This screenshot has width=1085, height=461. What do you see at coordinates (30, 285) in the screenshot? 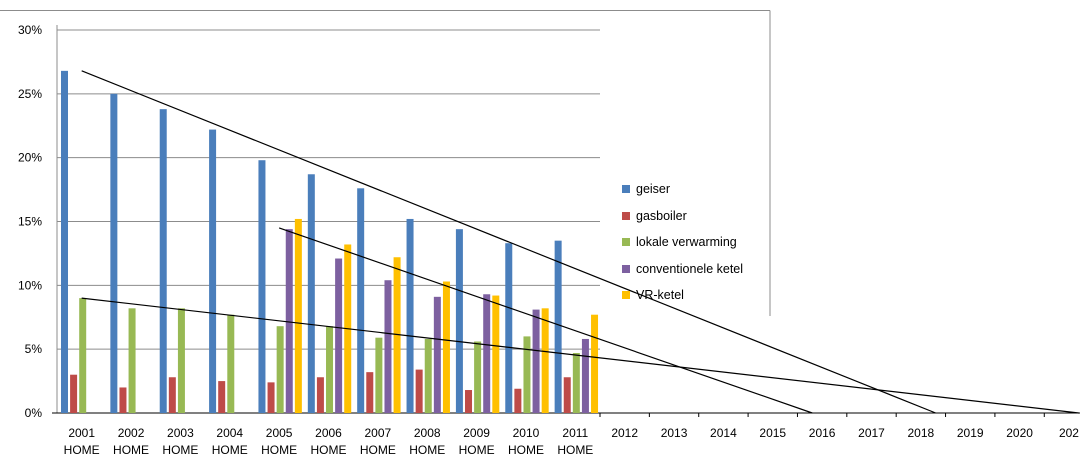
I see `y-tick-label: 10%` at bounding box center [30, 285].